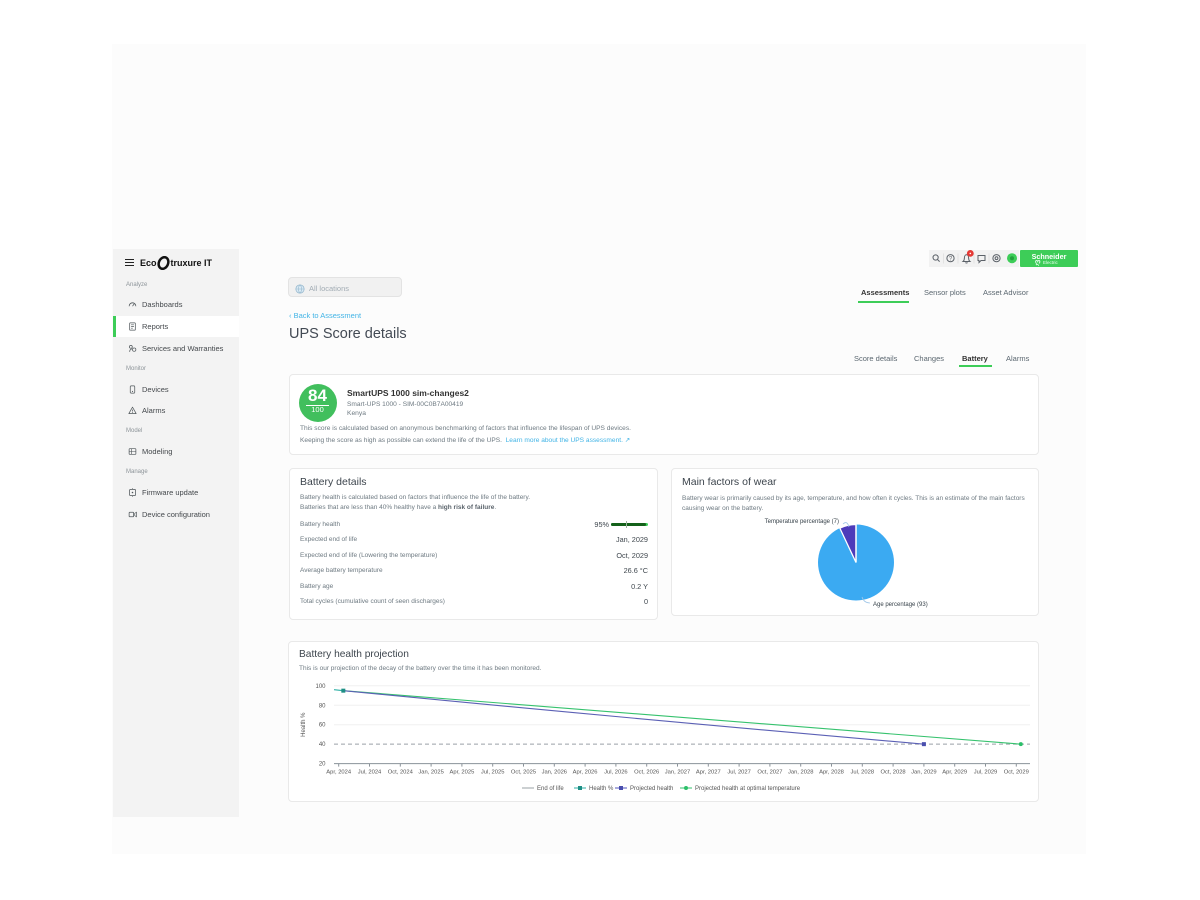 This screenshot has height=900, width=1200. What do you see at coordinates (493, 773) in the screenshot?
I see `svg-text: Jul, 2025` at bounding box center [493, 773].